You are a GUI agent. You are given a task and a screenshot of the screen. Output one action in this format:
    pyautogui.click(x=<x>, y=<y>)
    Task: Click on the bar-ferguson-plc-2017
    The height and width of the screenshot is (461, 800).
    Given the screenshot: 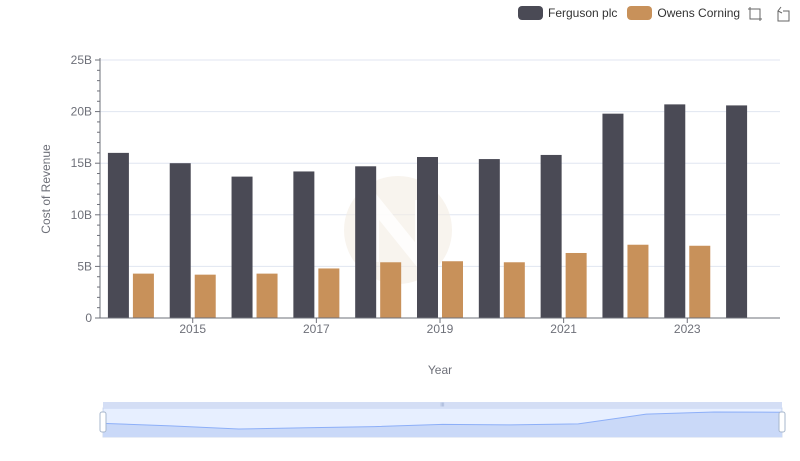 What is the action you would take?
    pyautogui.click(x=304, y=244)
    